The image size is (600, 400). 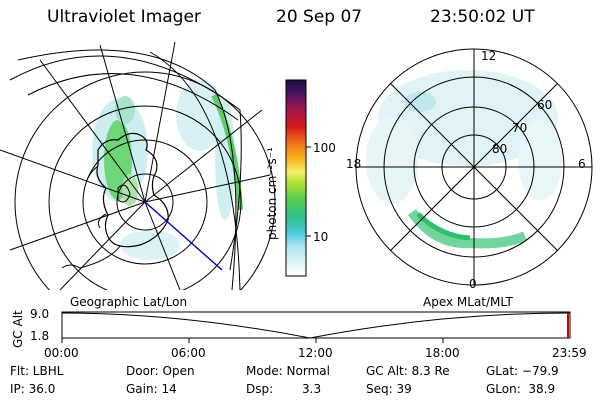 What do you see at coordinates (183, 236) in the screenshot?
I see `satellite-trace` at bounding box center [183, 236].